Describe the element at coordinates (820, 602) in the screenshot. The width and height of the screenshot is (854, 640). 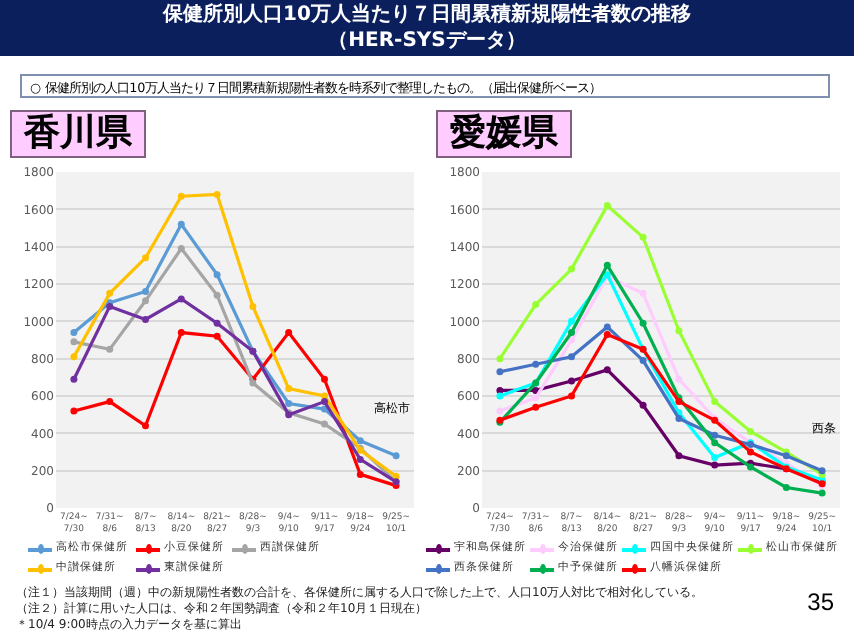
I see `text: 35` at that location.